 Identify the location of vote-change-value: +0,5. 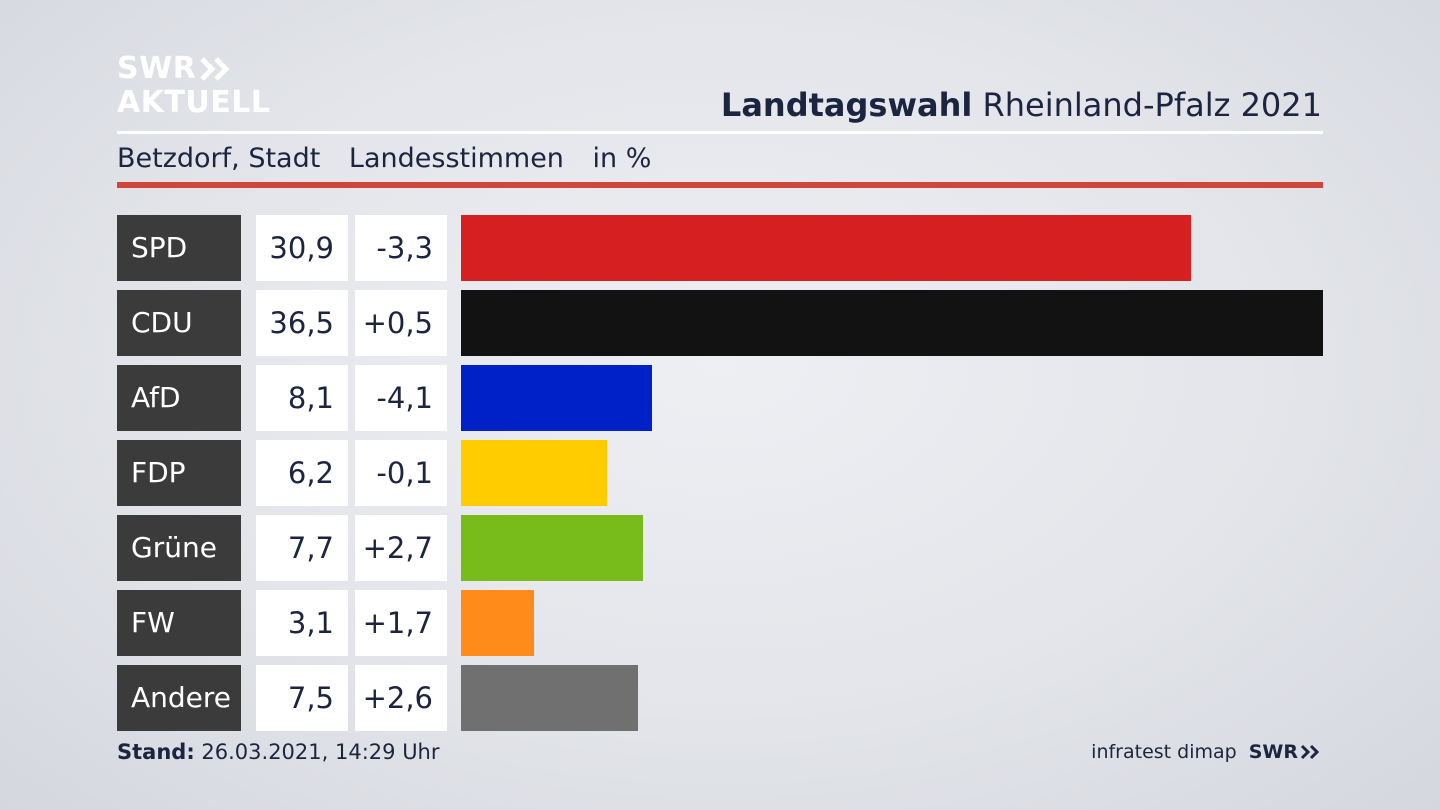
(401, 323).